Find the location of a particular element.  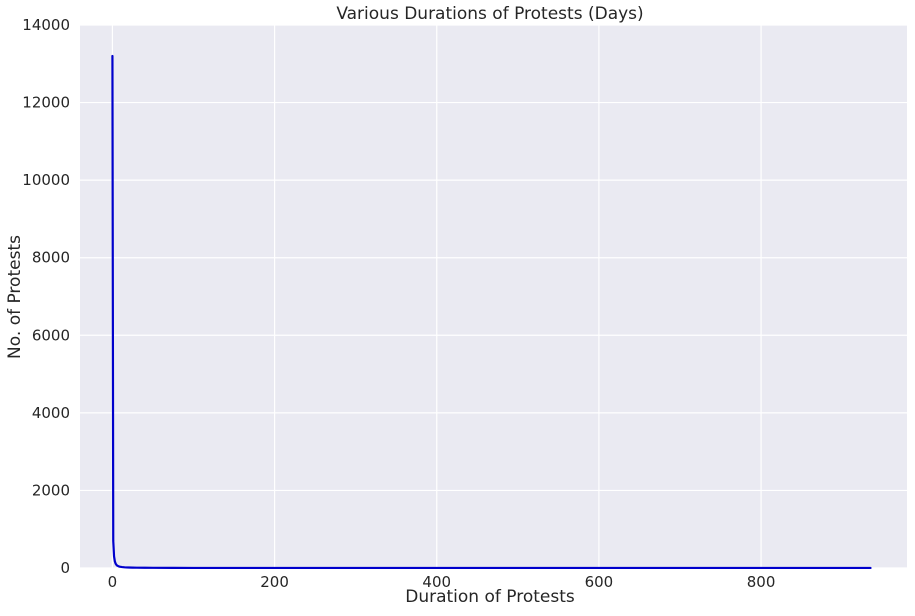

y-tick-label: 14000 is located at coordinates (46, 25).